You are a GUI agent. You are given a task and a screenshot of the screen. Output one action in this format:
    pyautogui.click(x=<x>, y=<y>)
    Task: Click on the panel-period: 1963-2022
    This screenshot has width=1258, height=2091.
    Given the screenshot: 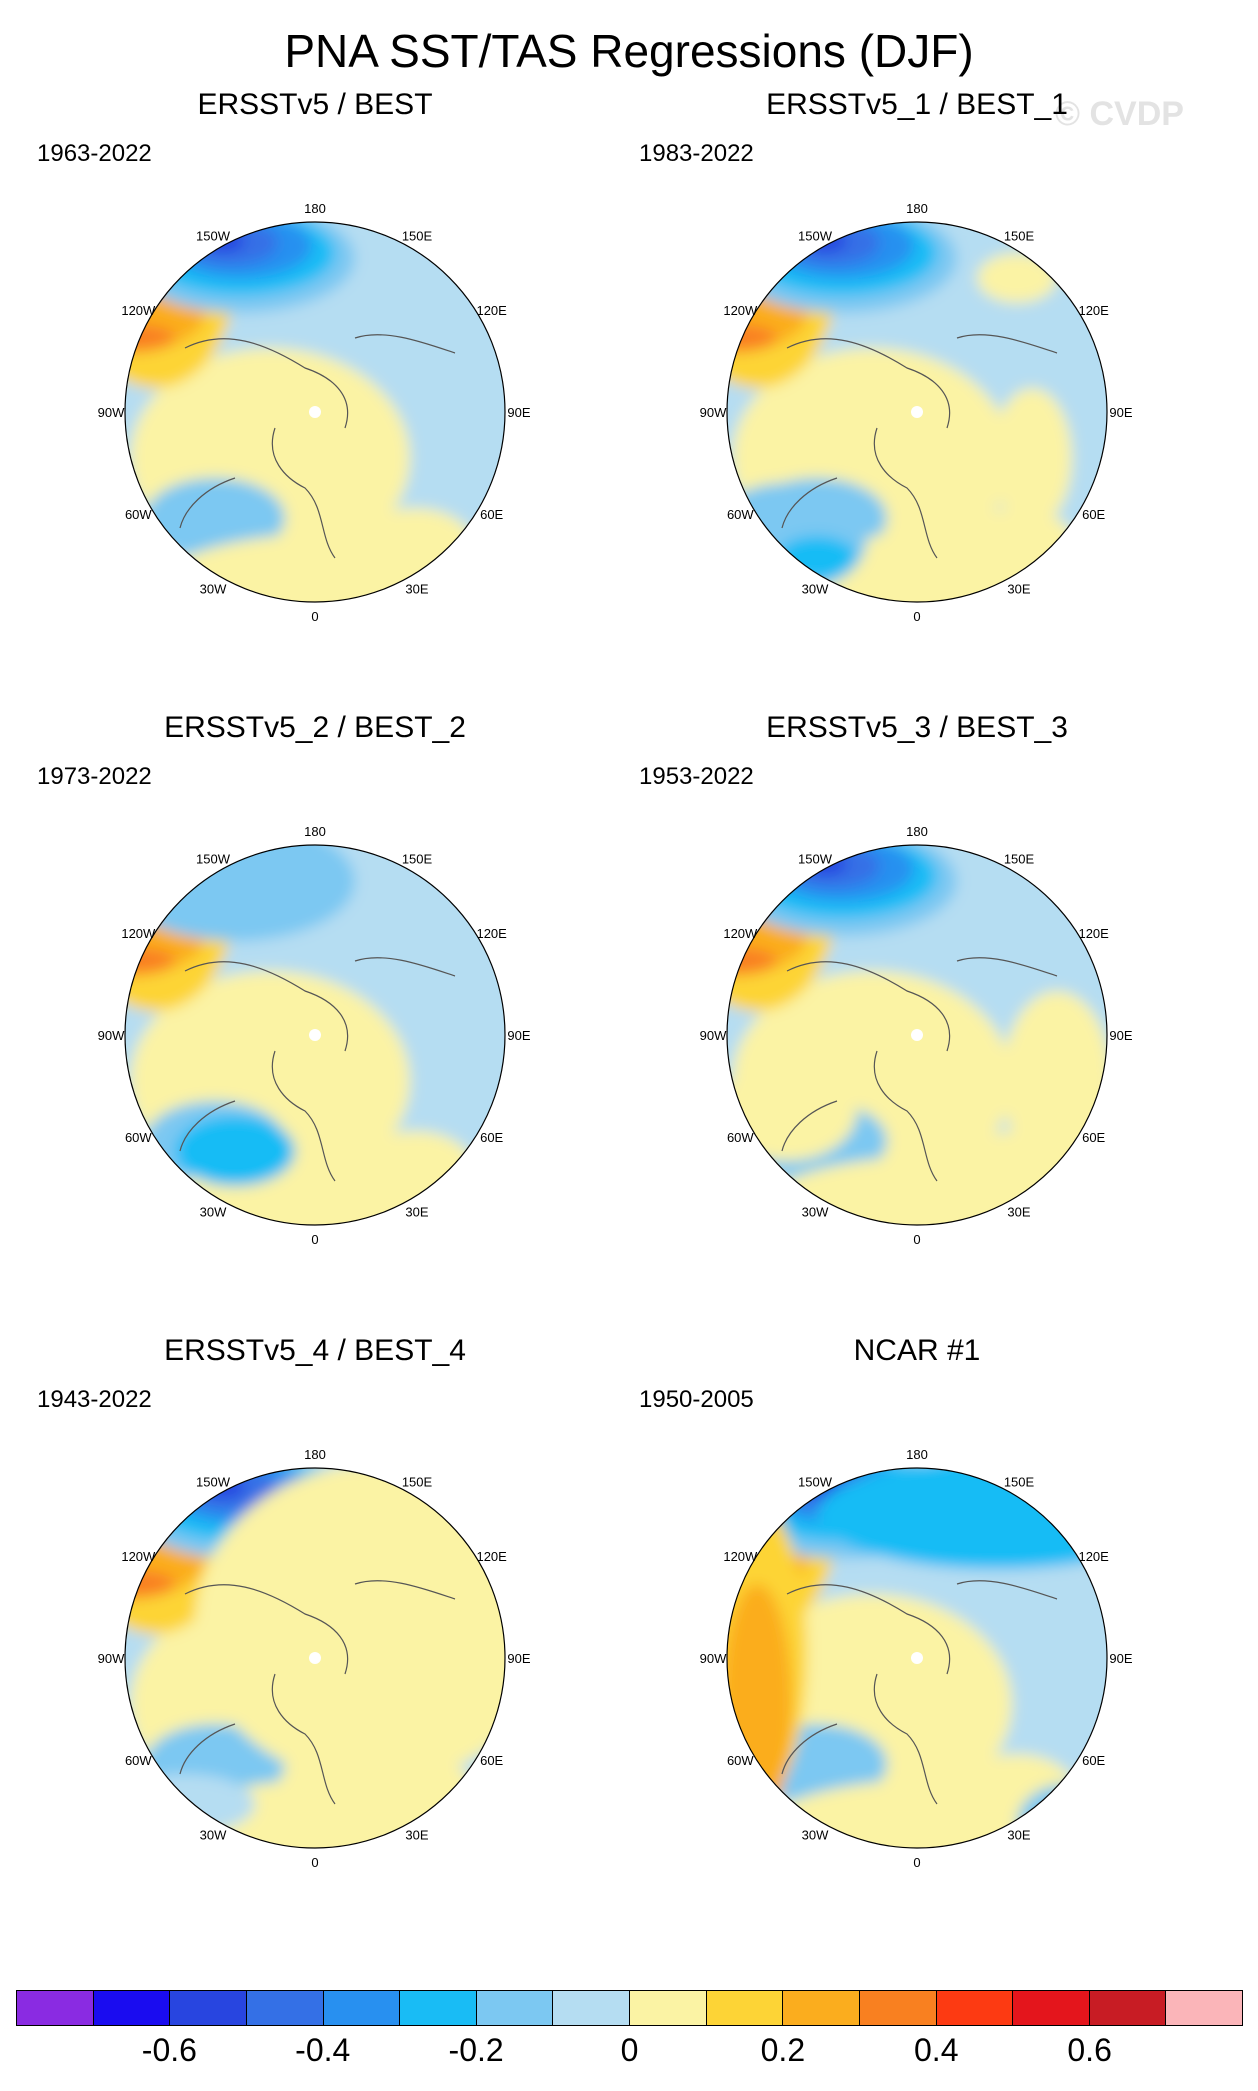 What is the action you would take?
    pyautogui.click(x=94, y=153)
    